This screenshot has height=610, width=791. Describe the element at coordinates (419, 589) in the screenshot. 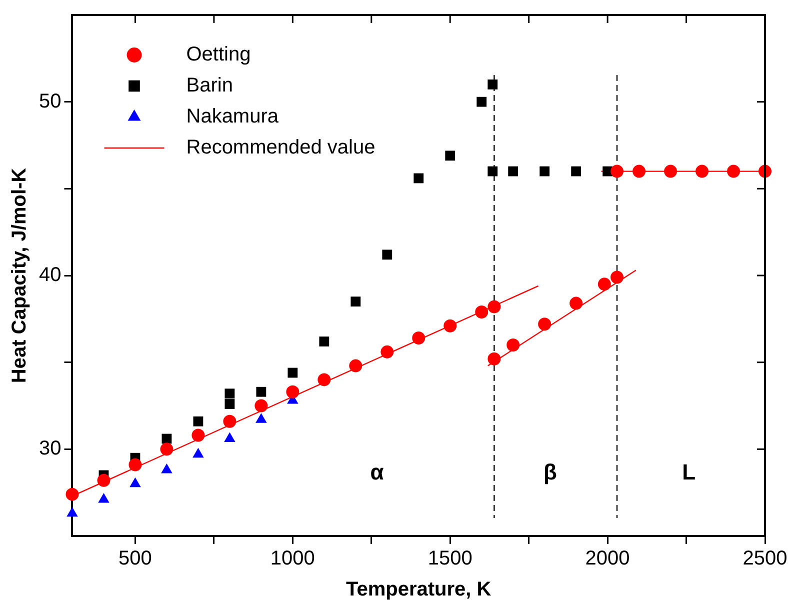

I see `x-axis-title: Temperature, K` at that location.